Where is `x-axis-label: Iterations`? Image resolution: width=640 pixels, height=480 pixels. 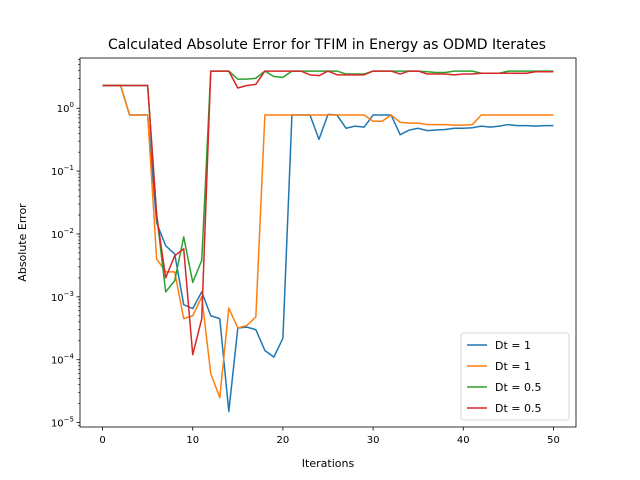 x-axis-label: Iterations is located at coordinates (328, 463).